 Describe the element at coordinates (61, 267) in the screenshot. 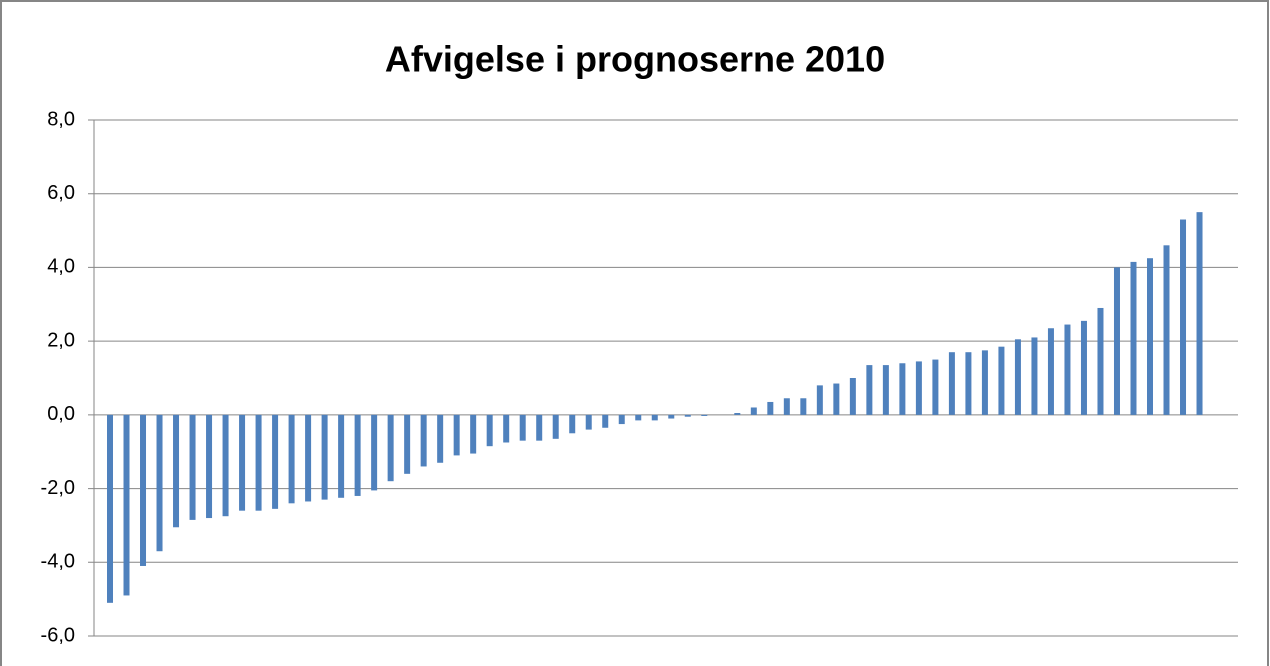

I see `y-tick-label: 4,0` at that location.